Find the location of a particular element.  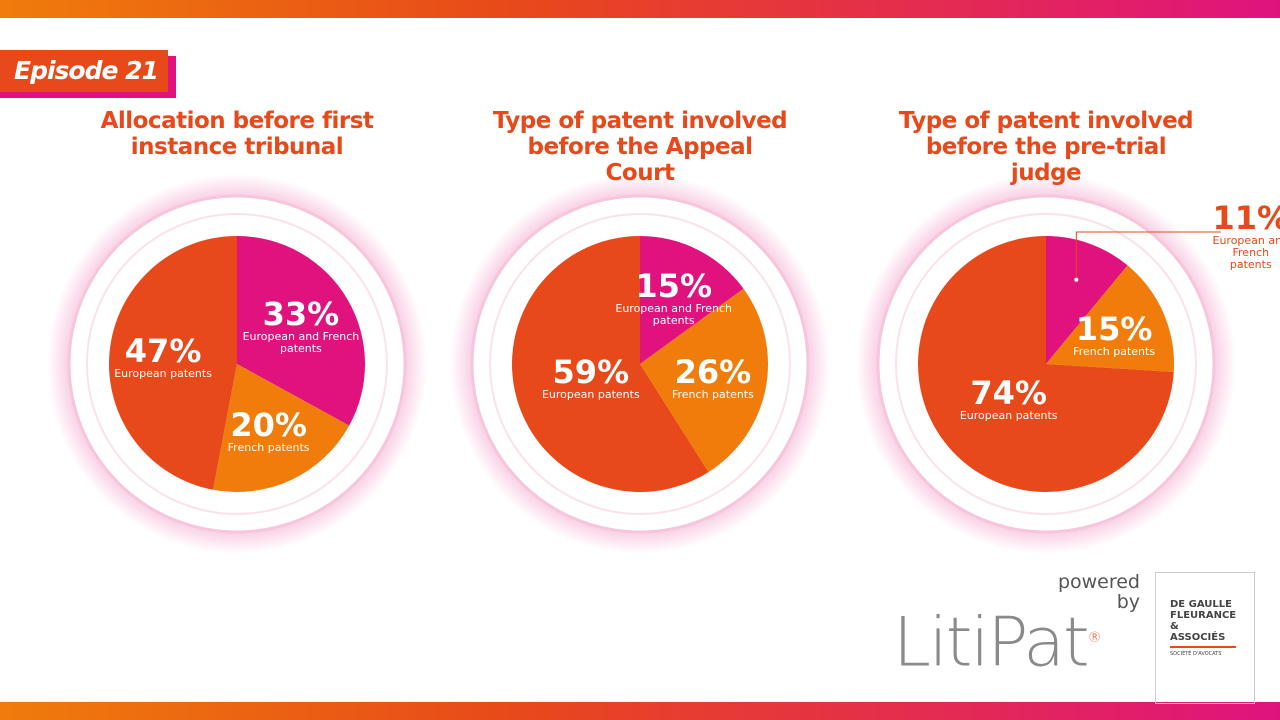

slice-label: 20% French patents is located at coordinates (269, 431).